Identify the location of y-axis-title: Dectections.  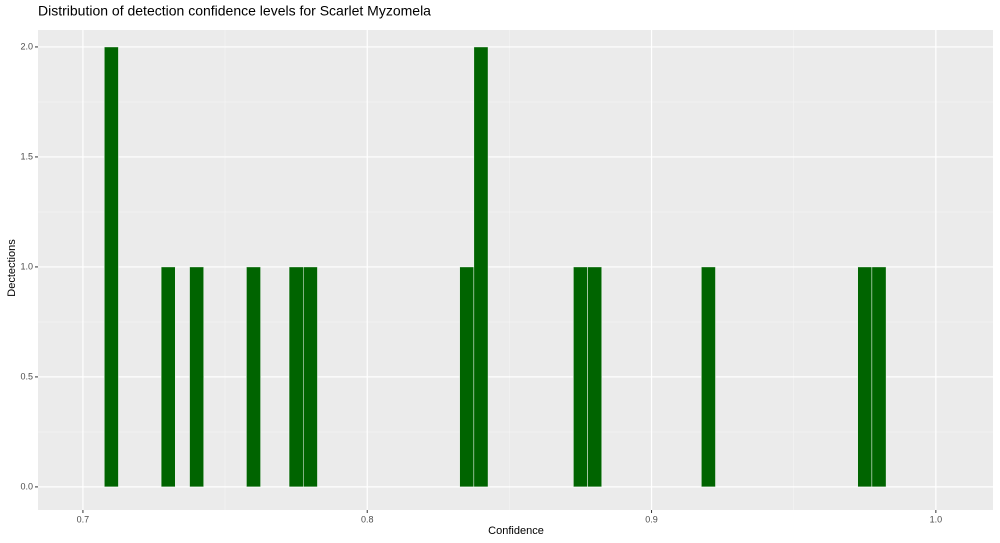
(12, 268).